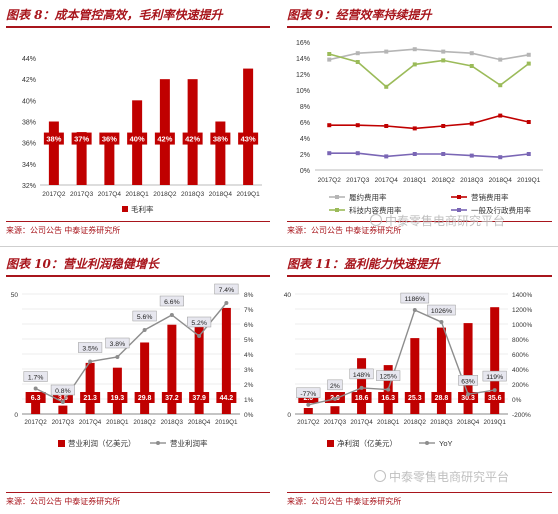  I want to click on series-line, so click(429, 54).